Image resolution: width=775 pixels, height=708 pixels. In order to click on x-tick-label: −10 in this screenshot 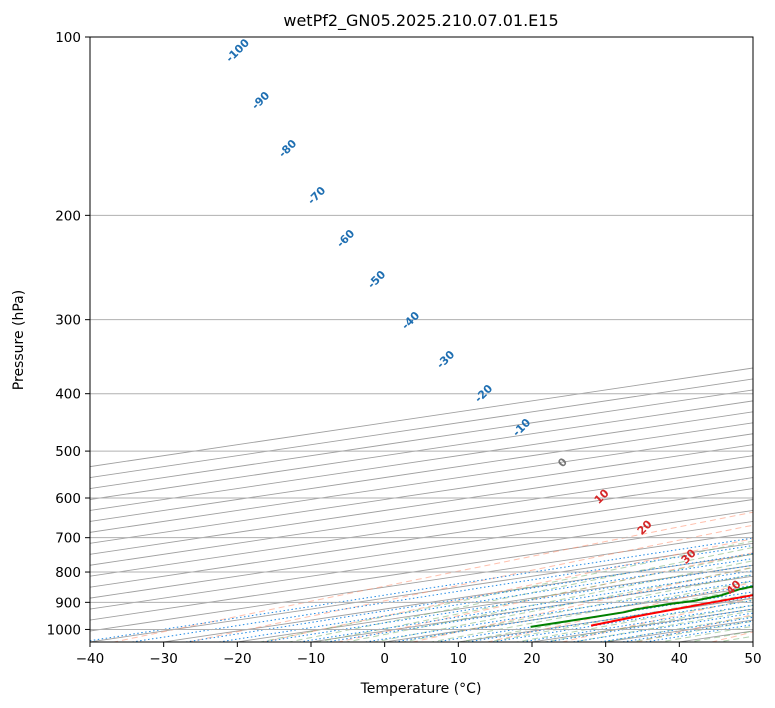, I will do `click(311, 659)`.